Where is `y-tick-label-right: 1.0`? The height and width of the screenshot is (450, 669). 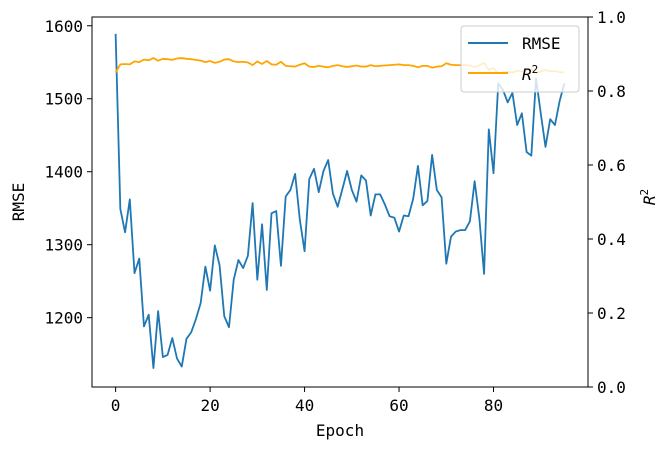
y-tick-label-right: 1.0 is located at coordinates (611, 17).